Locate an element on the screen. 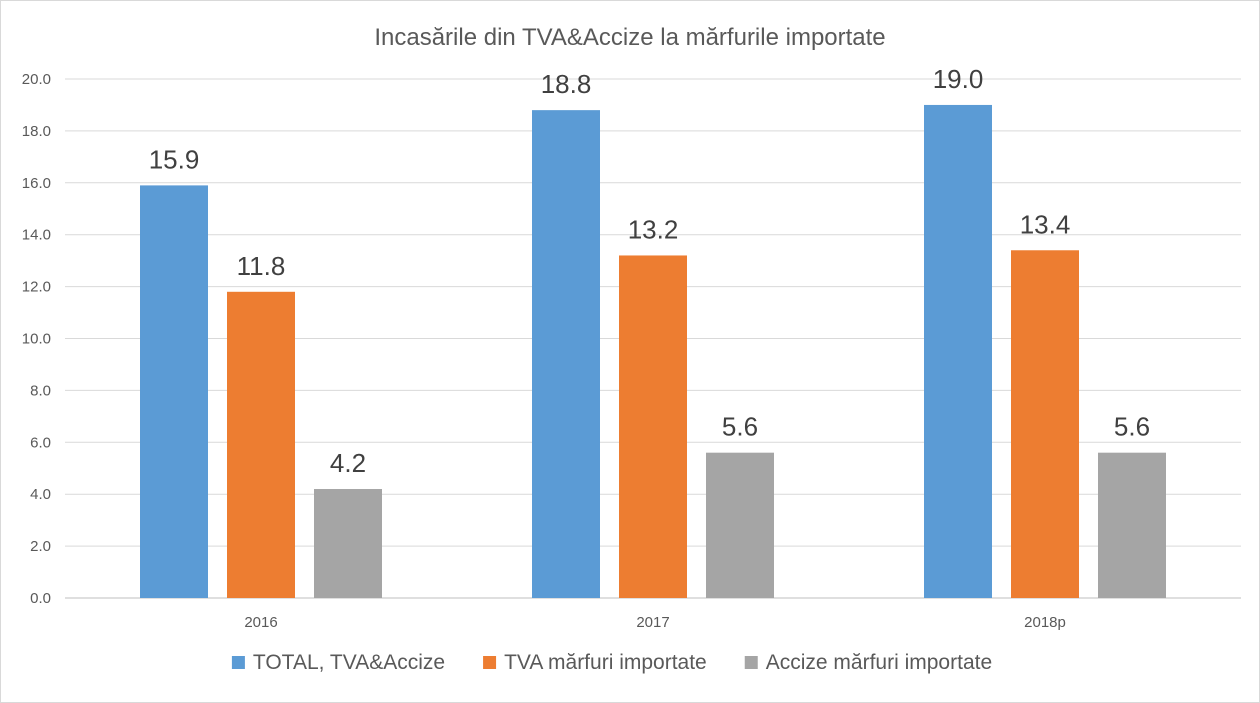 Image resolution: width=1260 pixels, height=703 pixels. data-label: 11.8 is located at coordinates (261, 266).